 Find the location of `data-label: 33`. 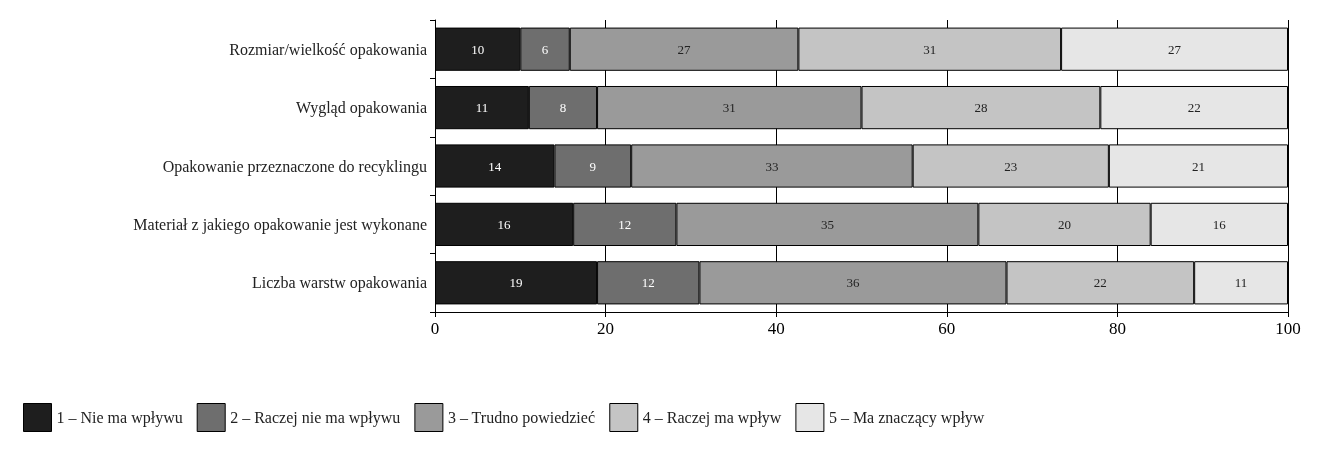

data-label: 33 is located at coordinates (772, 166).